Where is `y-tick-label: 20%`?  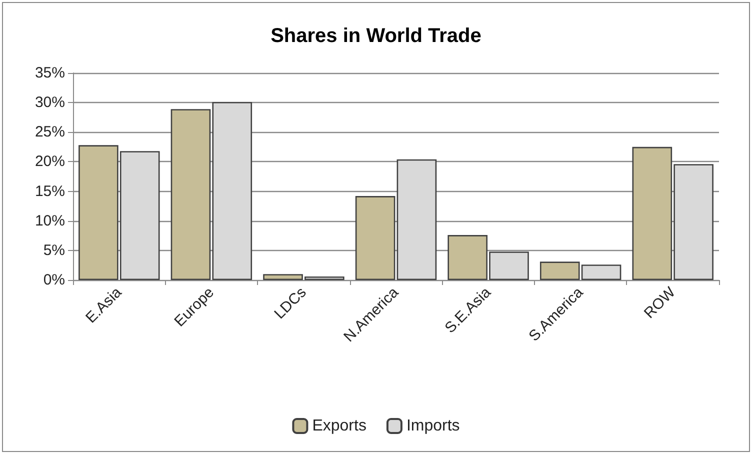 y-tick-label: 20% is located at coordinates (49, 161).